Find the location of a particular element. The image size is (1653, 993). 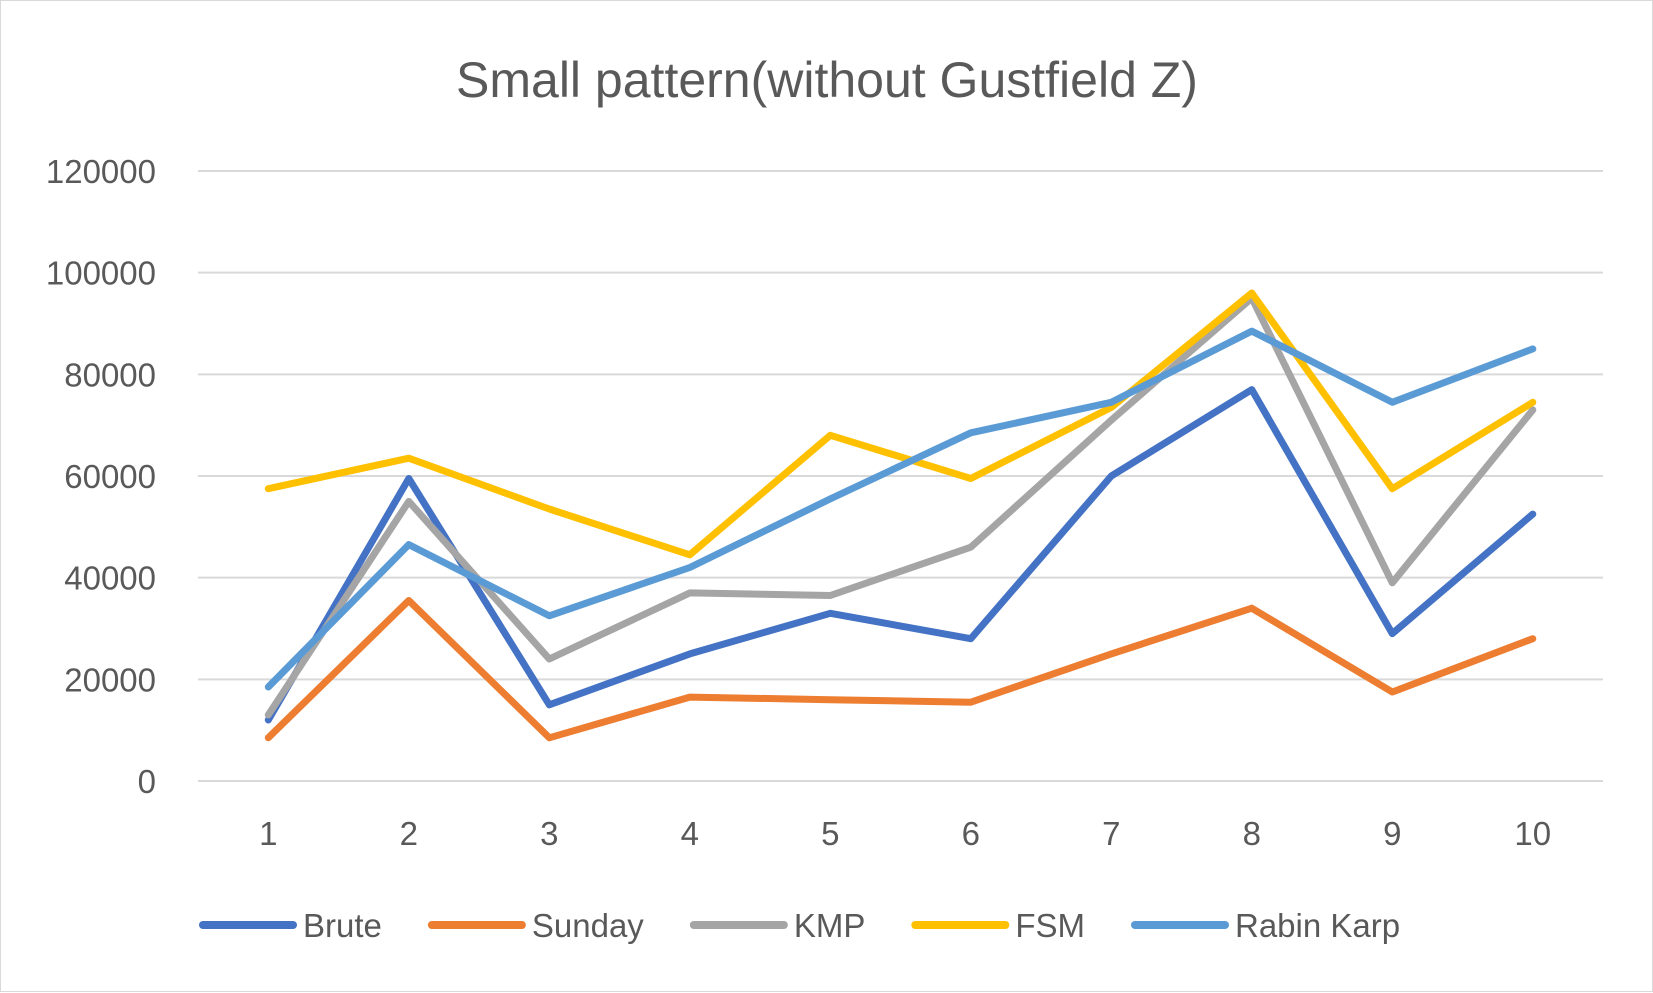

legend-item-brute: Brute is located at coordinates (290, 925).